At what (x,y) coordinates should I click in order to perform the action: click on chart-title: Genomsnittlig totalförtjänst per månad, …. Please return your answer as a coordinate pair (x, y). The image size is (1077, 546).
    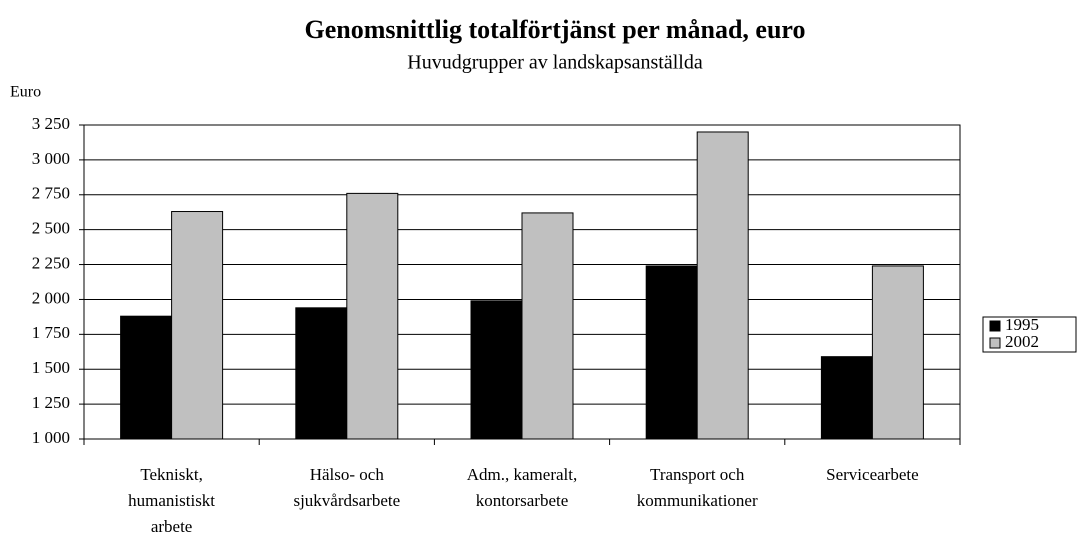
    Looking at the image, I should click on (555, 29).